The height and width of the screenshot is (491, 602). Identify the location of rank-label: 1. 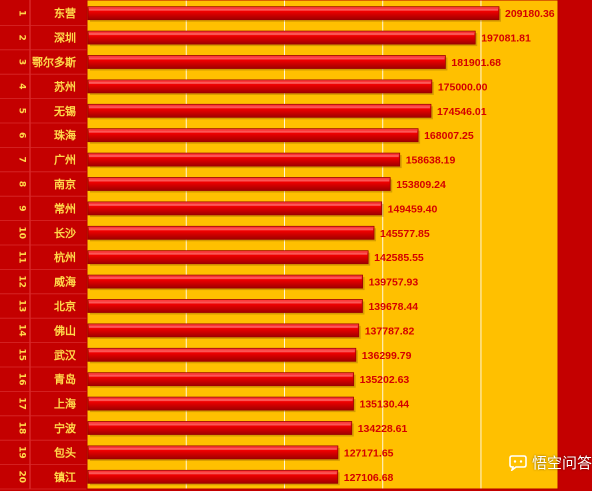
(22, 13).